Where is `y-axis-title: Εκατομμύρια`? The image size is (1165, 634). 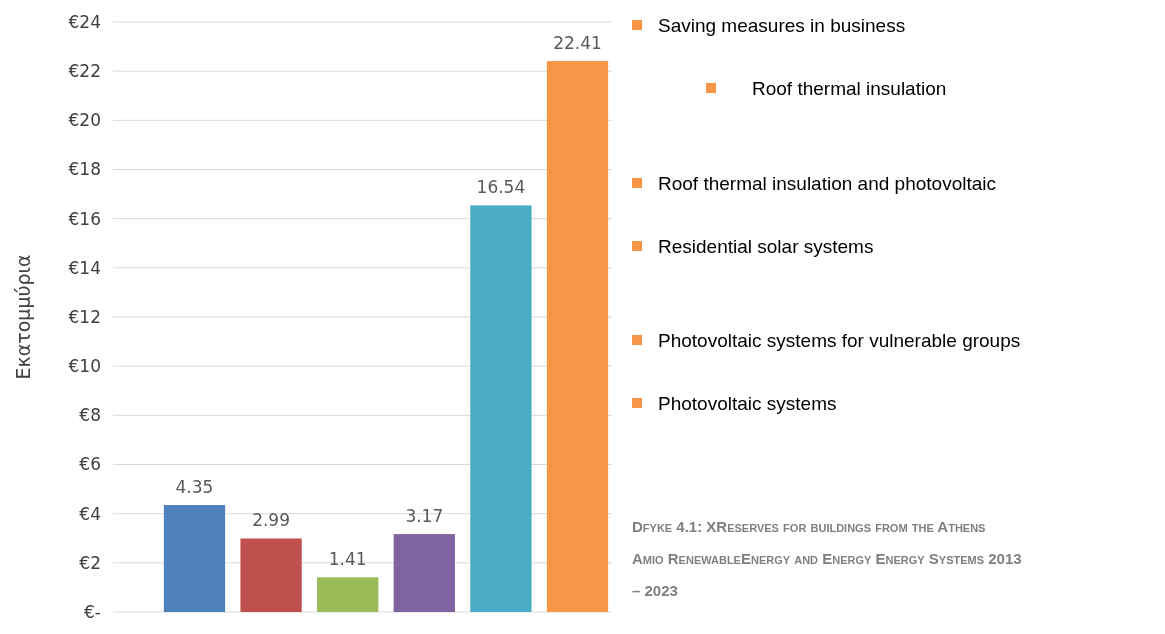 y-axis-title: Εκατομμύρια is located at coordinates (23, 317).